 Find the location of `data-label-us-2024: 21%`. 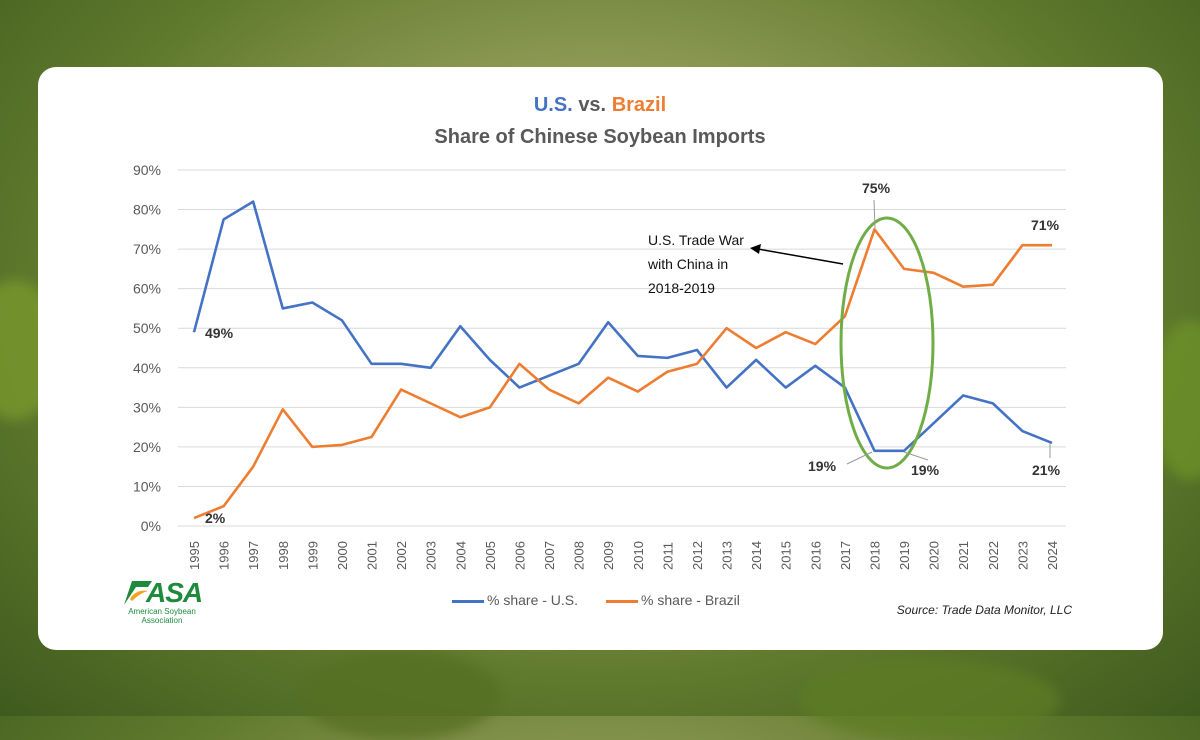

data-label-us-2024: 21% is located at coordinates (1046, 470).